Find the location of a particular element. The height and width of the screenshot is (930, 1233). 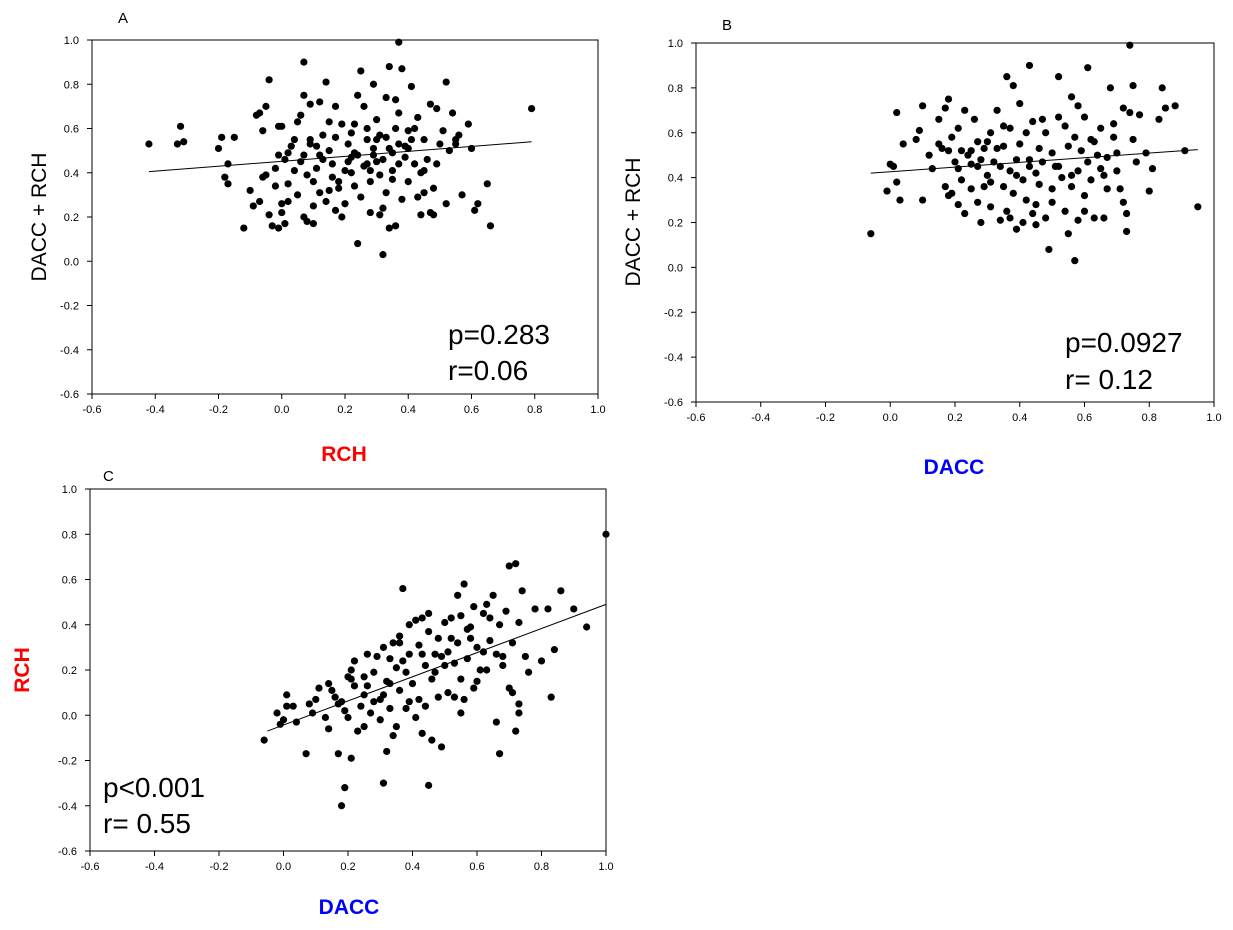

panel-c-x-axis-label: DACC is located at coordinates (349, 907).